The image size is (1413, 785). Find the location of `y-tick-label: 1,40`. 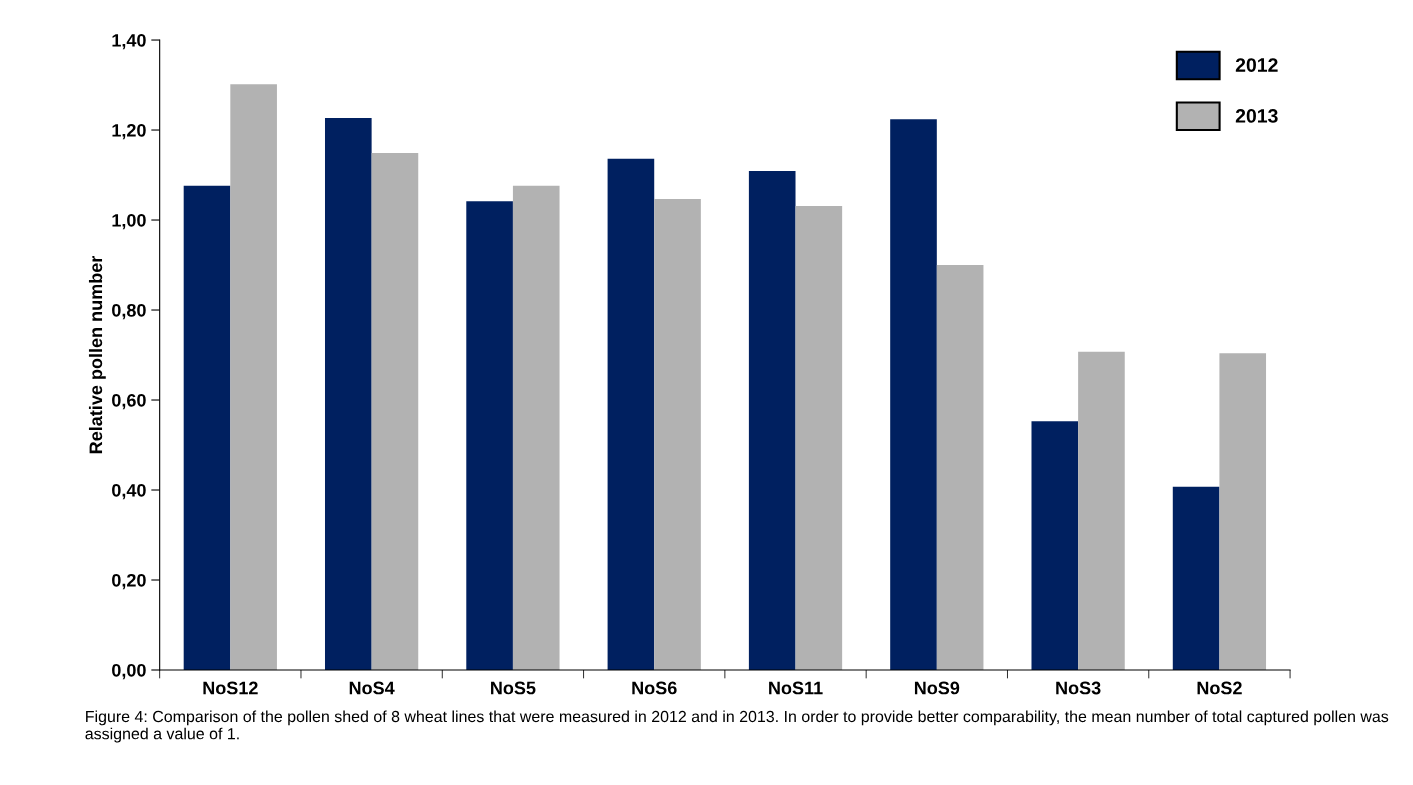

y-tick-label: 1,40 is located at coordinates (129, 41).